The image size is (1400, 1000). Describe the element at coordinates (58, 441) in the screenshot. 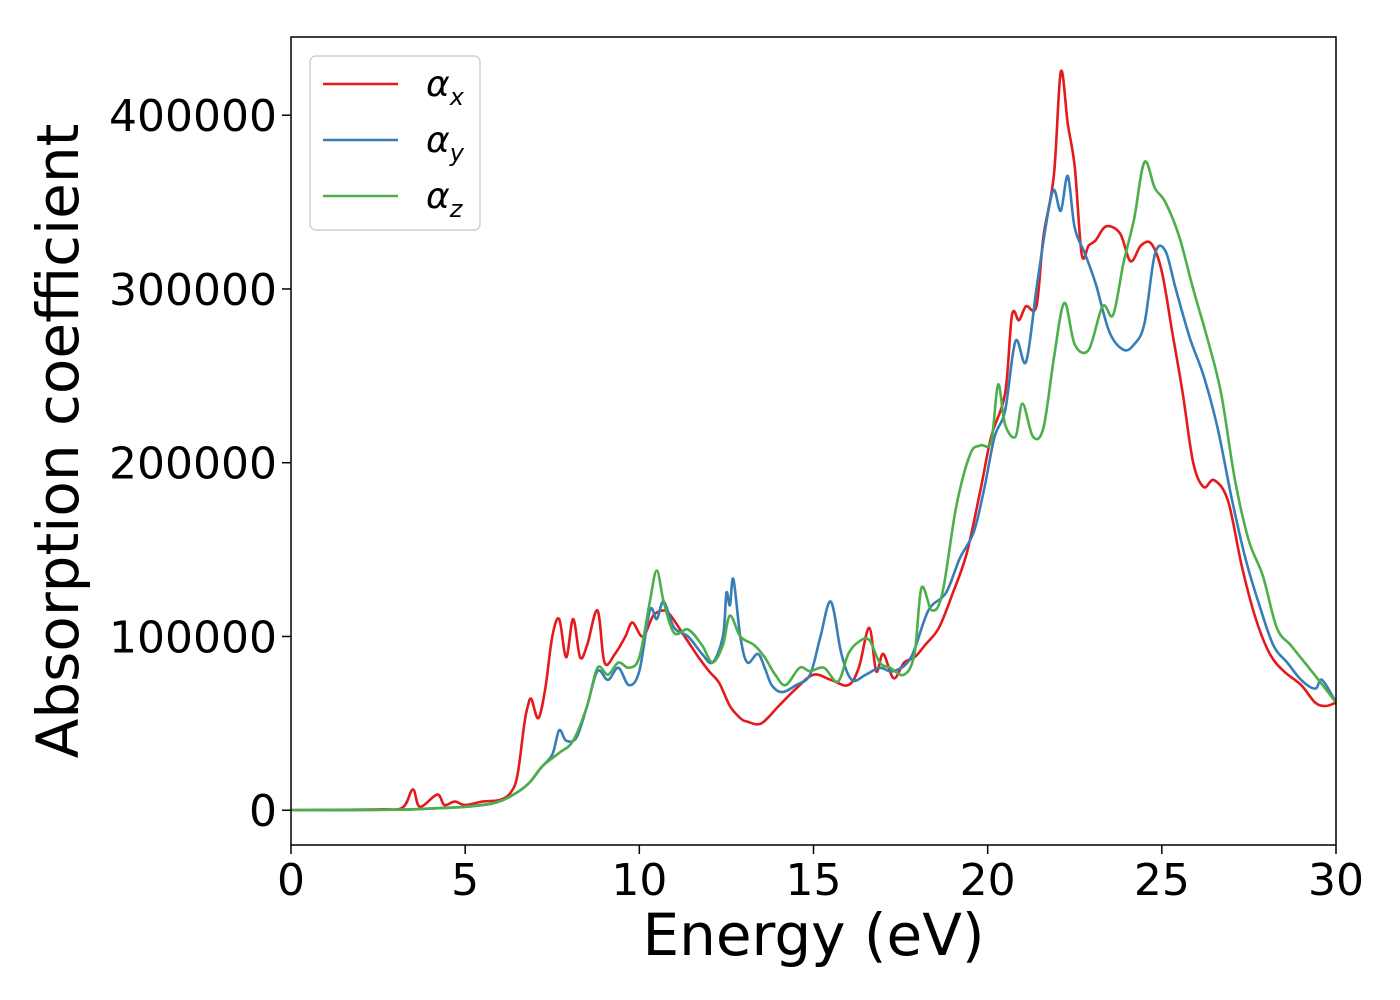

I see `y-axis-label: Absorption coefficient` at that location.